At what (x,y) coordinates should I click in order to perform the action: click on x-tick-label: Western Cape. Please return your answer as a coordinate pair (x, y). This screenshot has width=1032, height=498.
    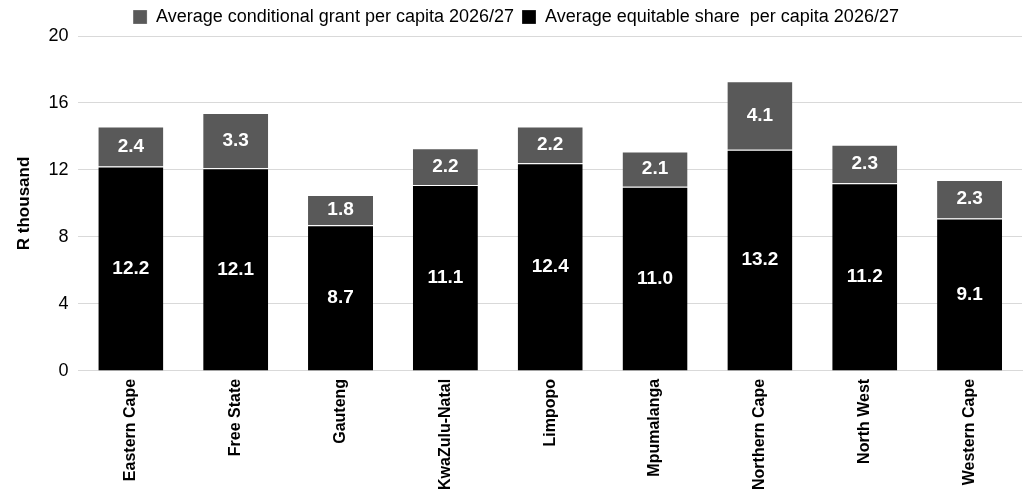
    Looking at the image, I should click on (968, 432).